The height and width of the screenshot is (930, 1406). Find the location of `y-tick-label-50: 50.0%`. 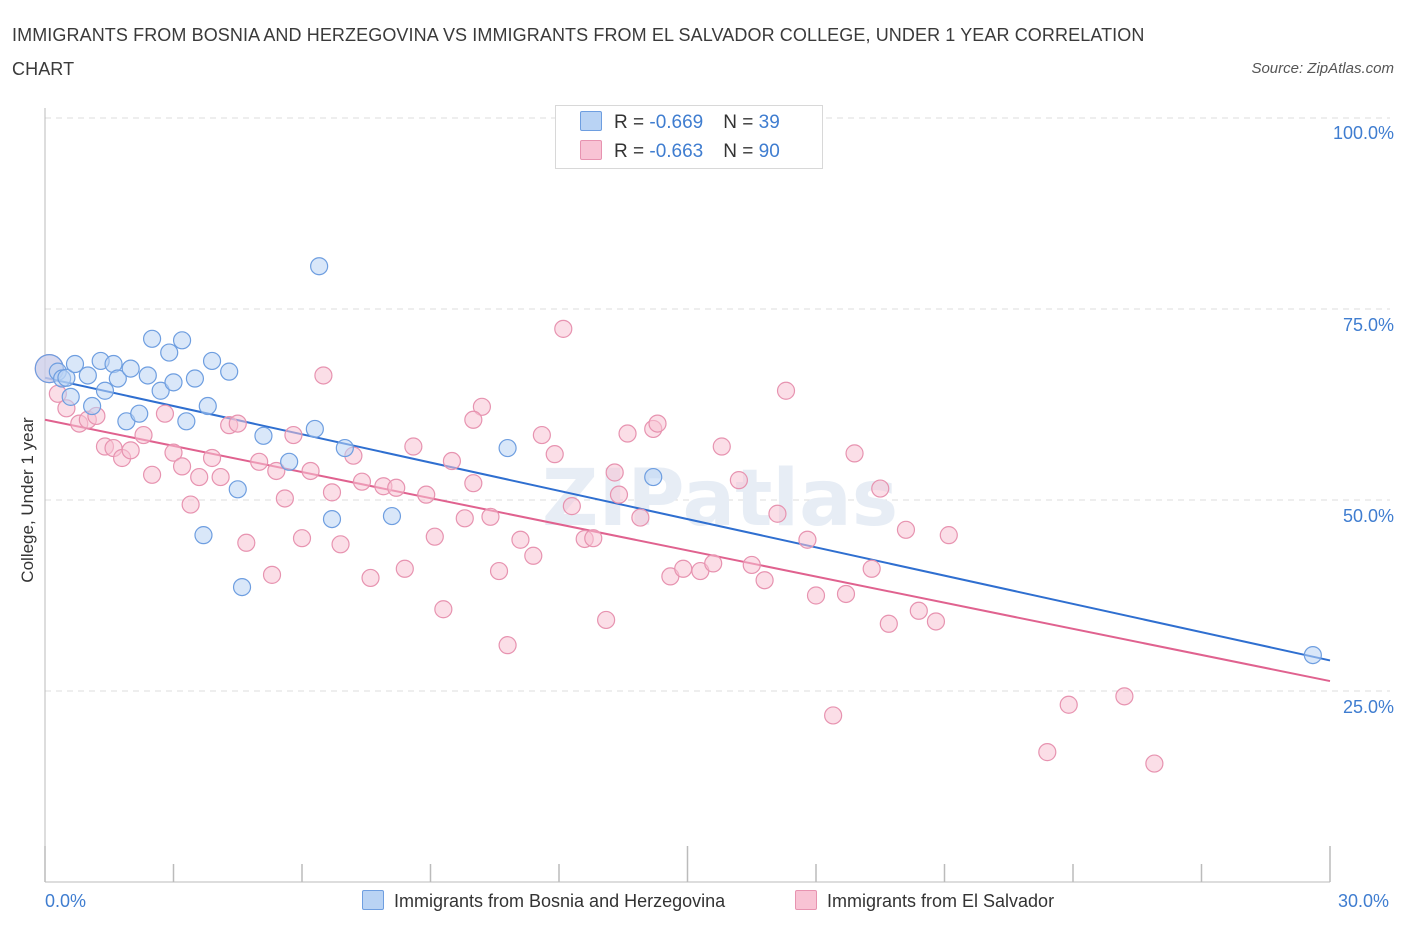

y-tick-label-50: 50.0% is located at coordinates (1368, 516).